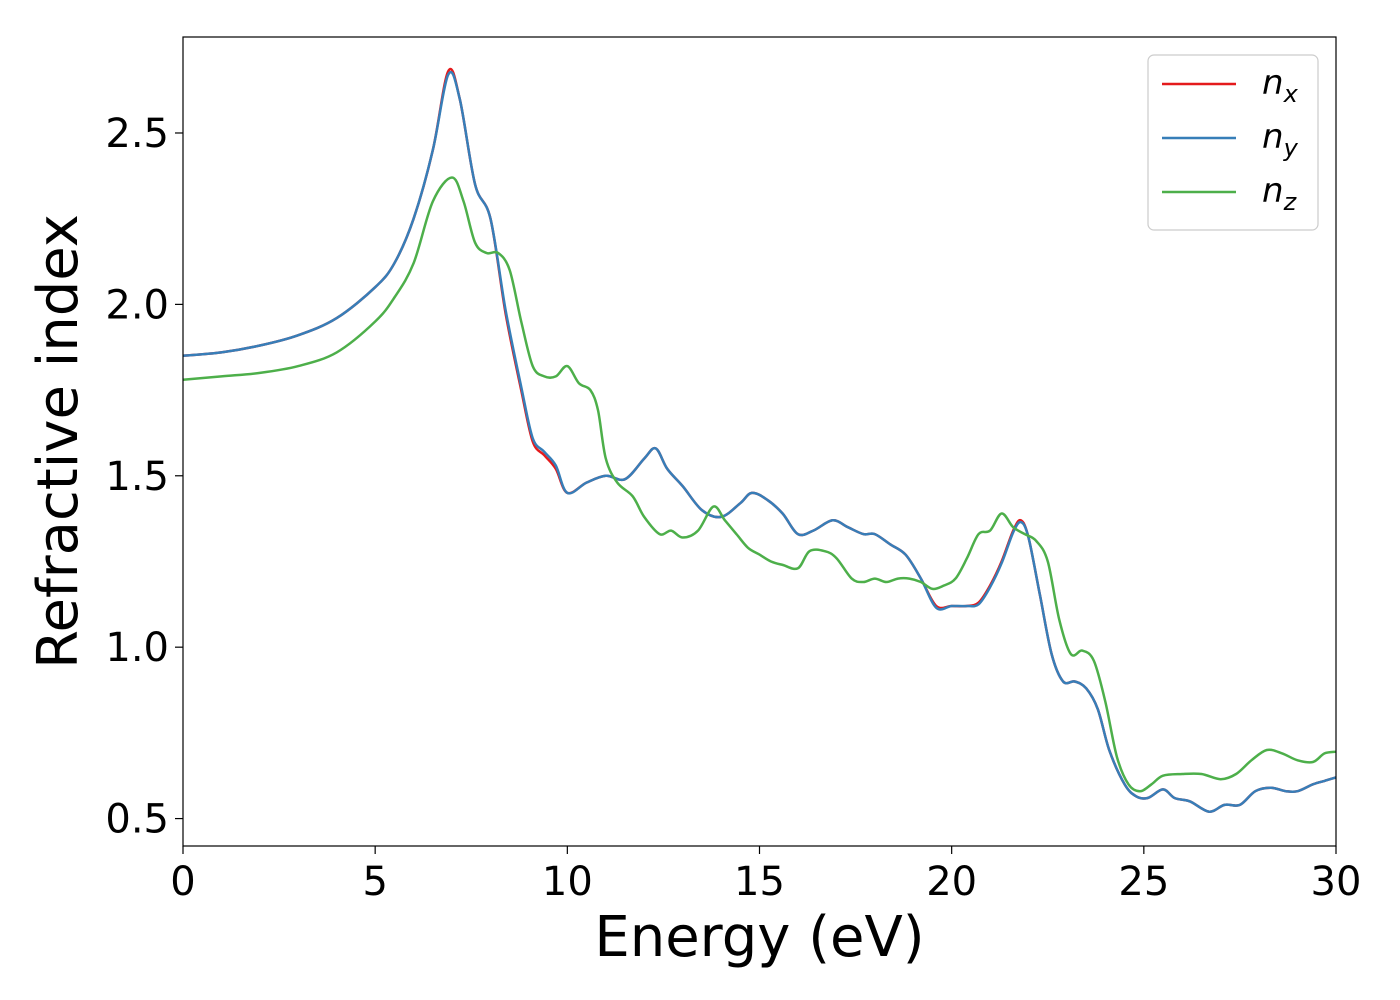 This screenshot has height=1000, width=1400. Describe the element at coordinates (1280, 85) in the screenshot. I see `legend-label-nx: nx` at that location.